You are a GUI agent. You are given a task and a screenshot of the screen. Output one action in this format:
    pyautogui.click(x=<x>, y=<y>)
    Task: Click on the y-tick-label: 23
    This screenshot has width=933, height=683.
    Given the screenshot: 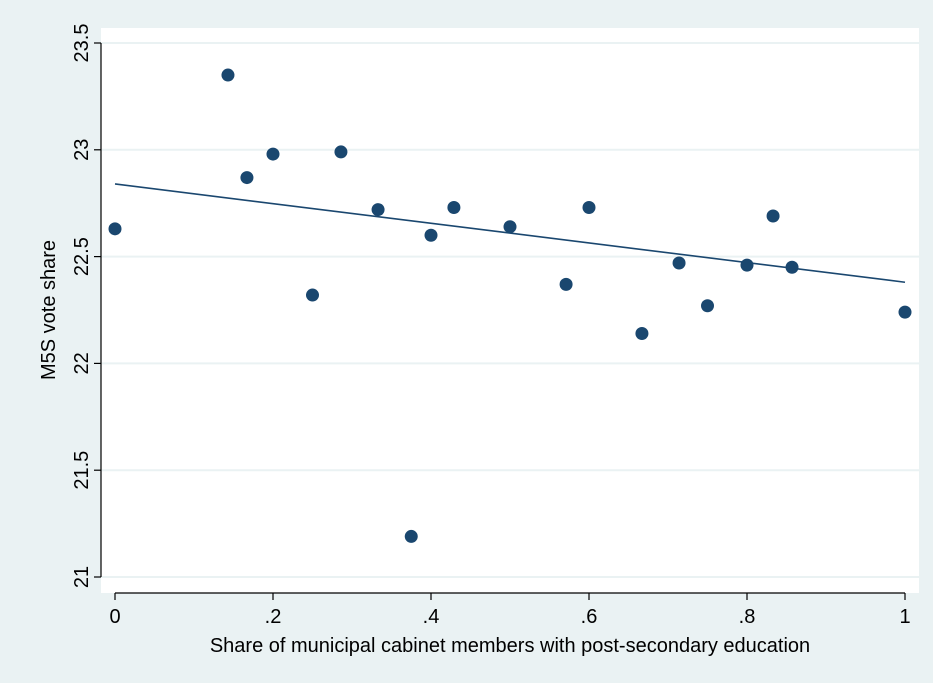 What is the action you would take?
    pyautogui.click(x=82, y=150)
    